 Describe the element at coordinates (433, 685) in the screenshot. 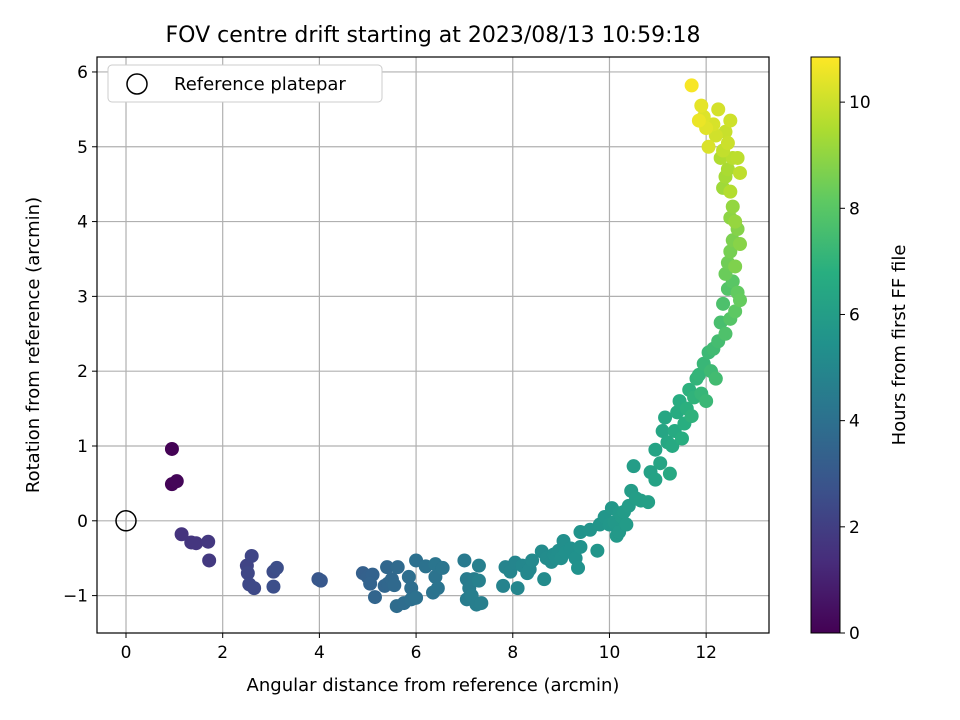

I see `x-axis-label: Angular distance from reference (arcmin)` at that location.